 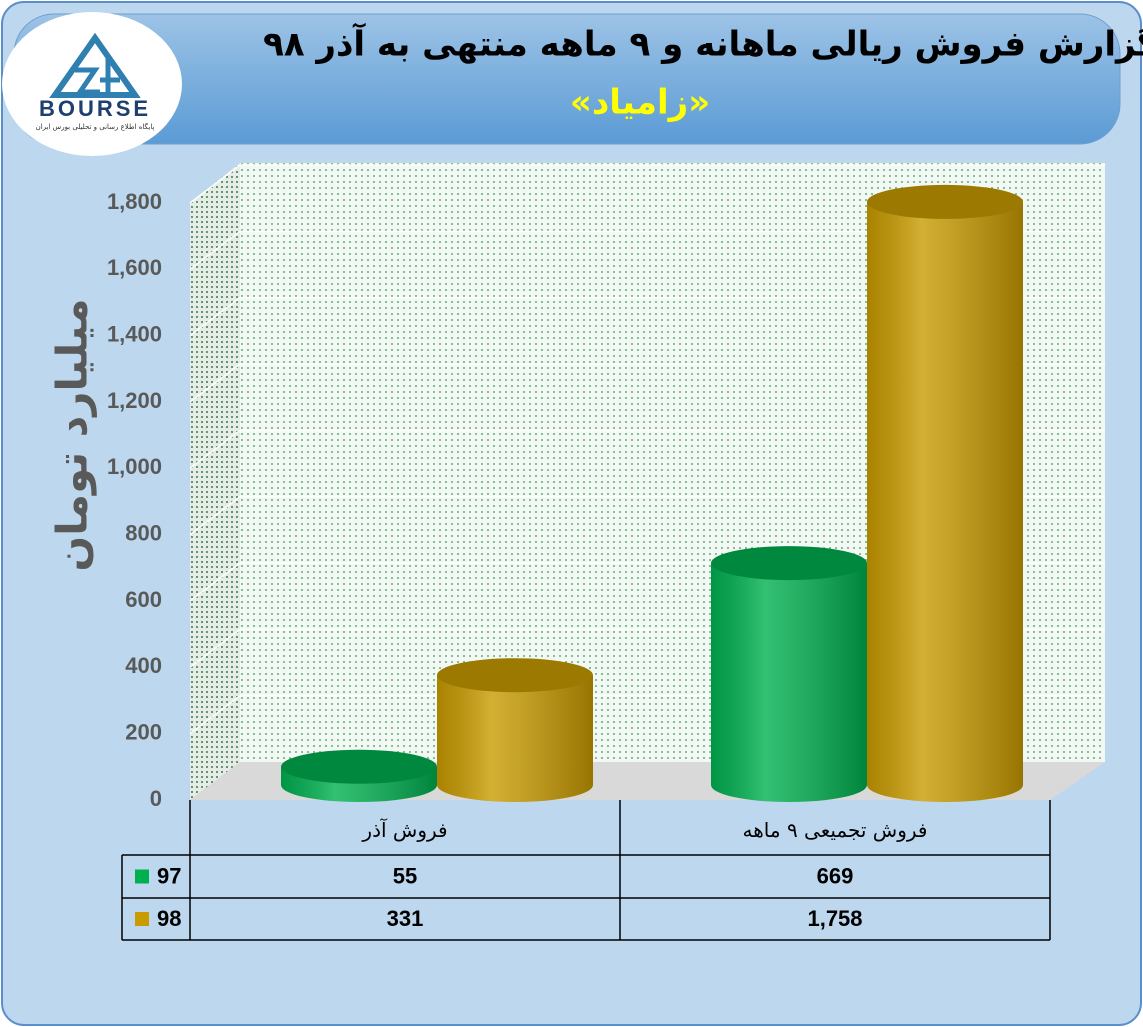 I want to click on logo-badge, so click(x=92, y=84).